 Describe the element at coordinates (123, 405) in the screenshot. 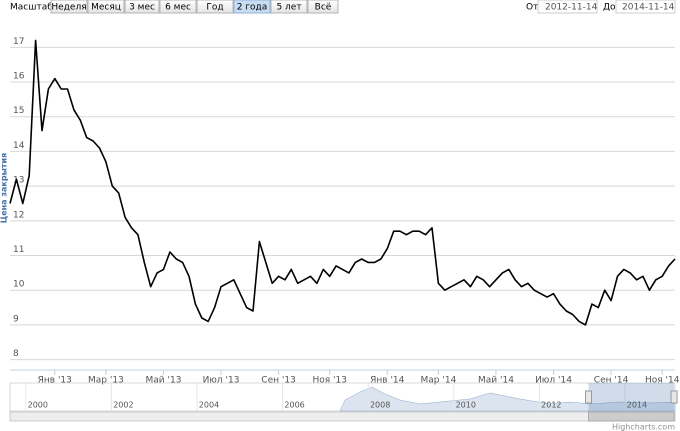

I see `navigator-tick-label: 2002` at that location.